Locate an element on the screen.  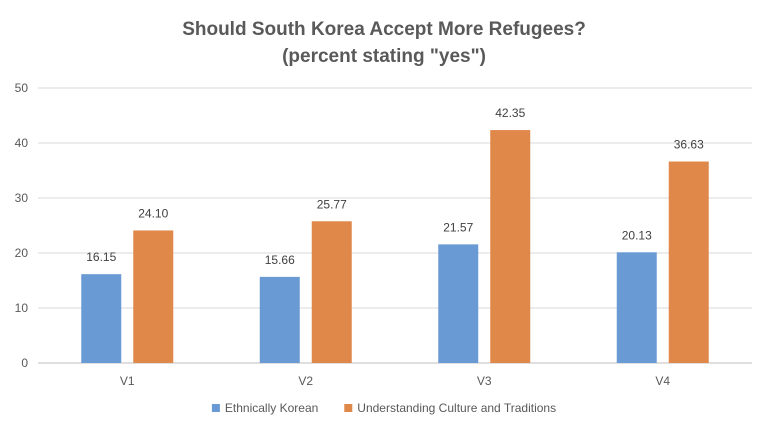
y-tick-label: 50 is located at coordinates (22, 88).